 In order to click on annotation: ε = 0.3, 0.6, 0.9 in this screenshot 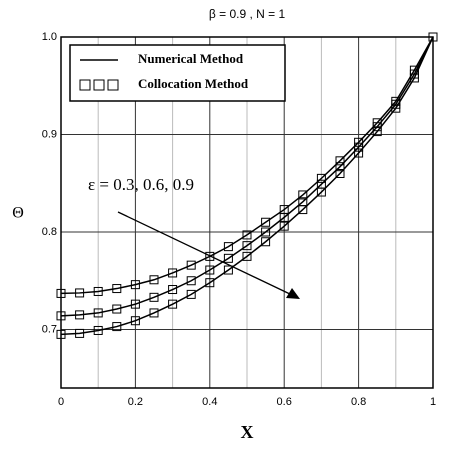, I will do `click(141, 184)`.